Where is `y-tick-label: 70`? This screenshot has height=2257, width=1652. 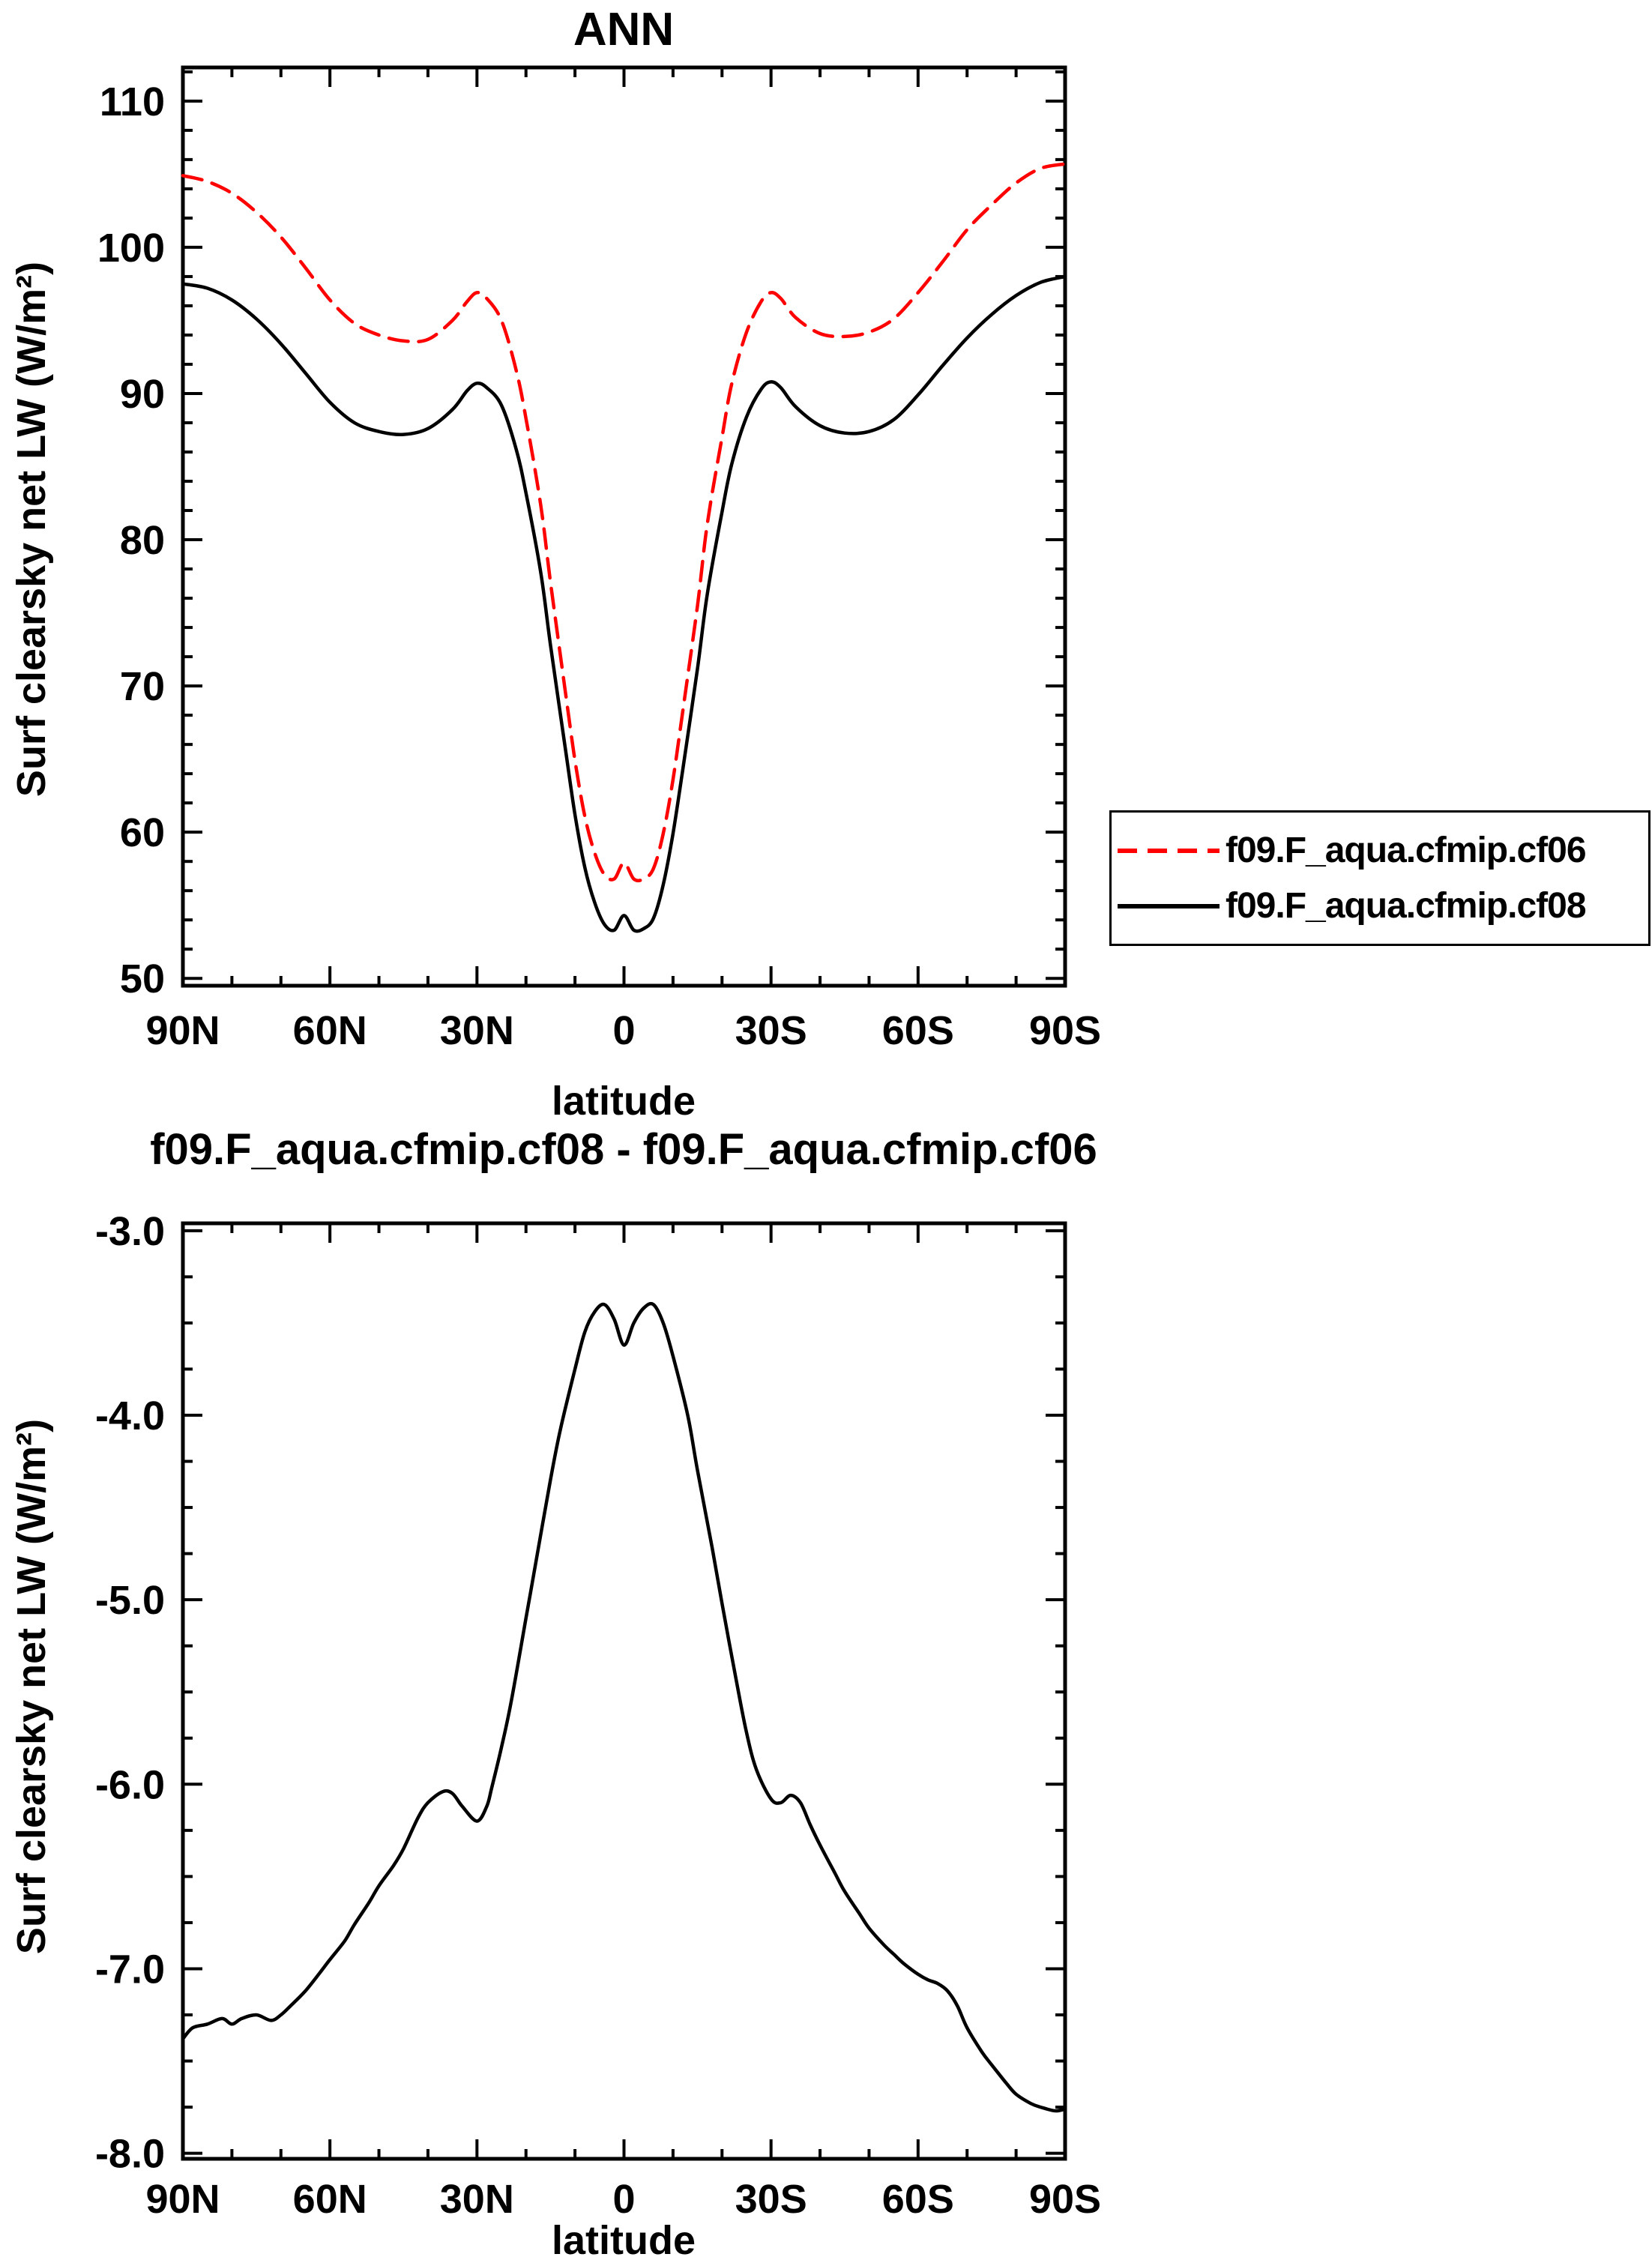
y-tick-label: 70 is located at coordinates (142, 686).